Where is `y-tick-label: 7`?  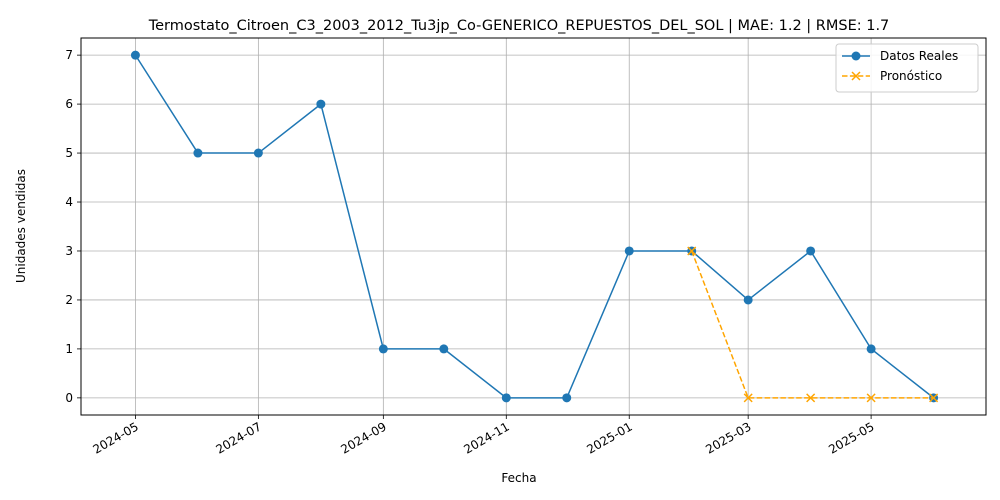 y-tick-label: 7 is located at coordinates (69, 55).